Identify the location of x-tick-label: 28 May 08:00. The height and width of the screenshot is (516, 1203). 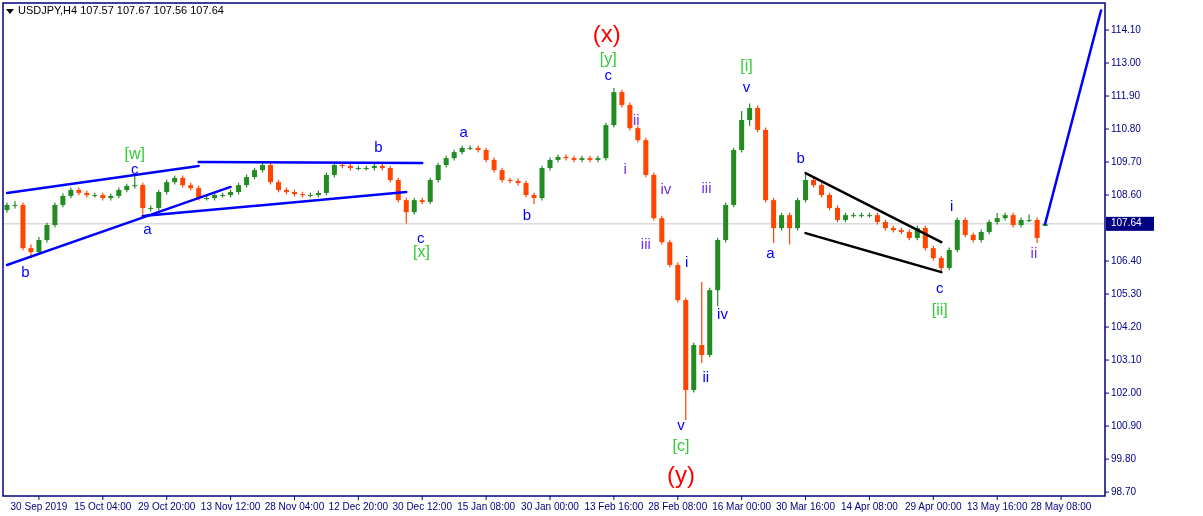
(1061, 506).